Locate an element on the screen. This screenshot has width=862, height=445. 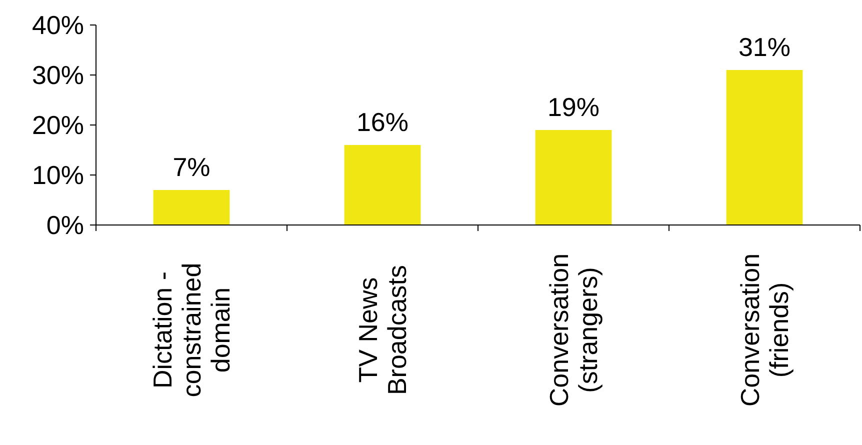
x-tick-label: Conversation (friends) is located at coordinates (764, 330).